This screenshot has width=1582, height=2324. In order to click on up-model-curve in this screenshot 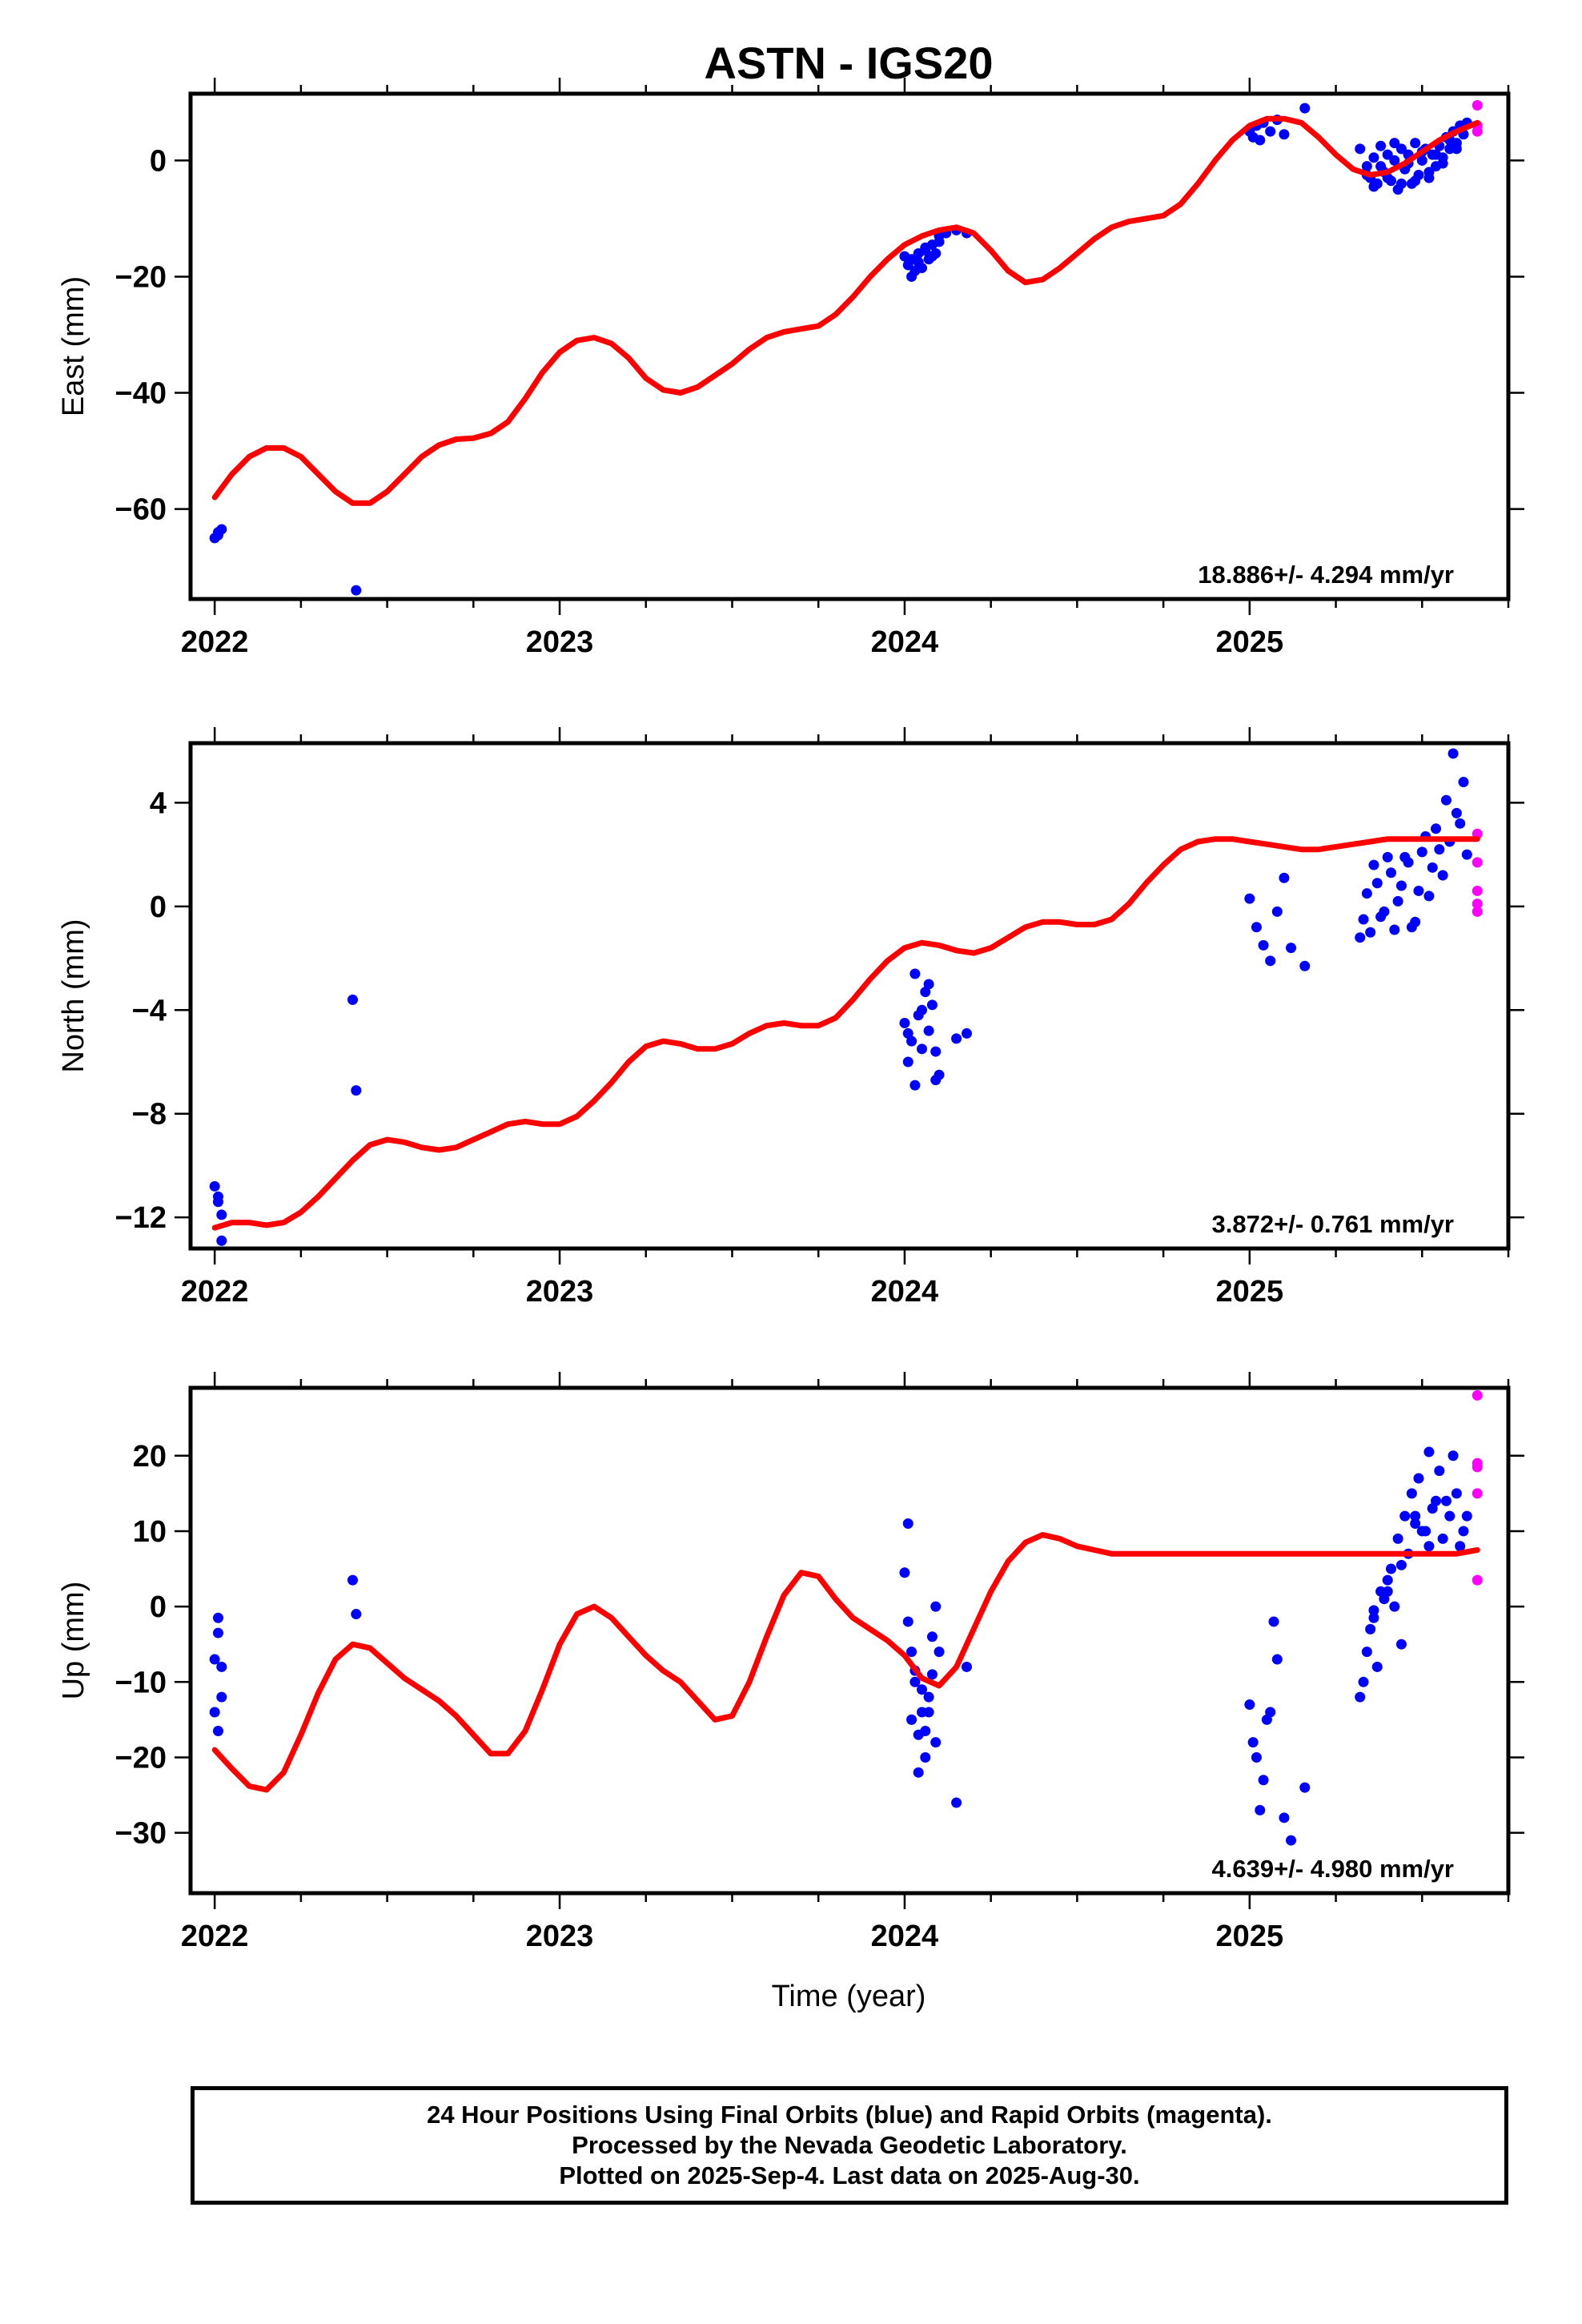, I will do `click(846, 1662)`.